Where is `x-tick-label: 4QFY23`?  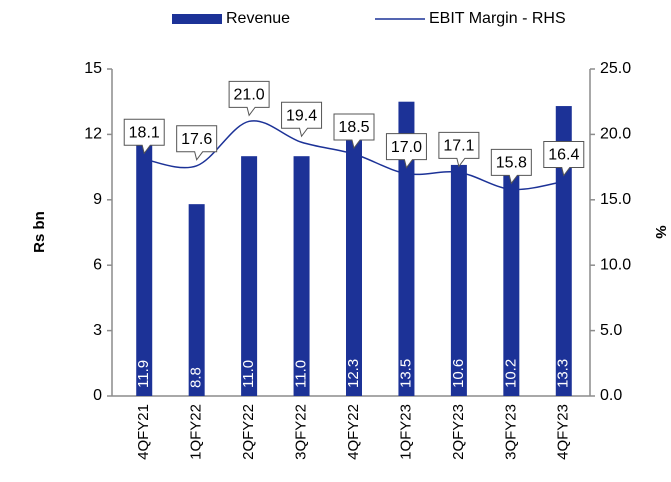 x-tick-label: 4QFY23 is located at coordinates (563, 432).